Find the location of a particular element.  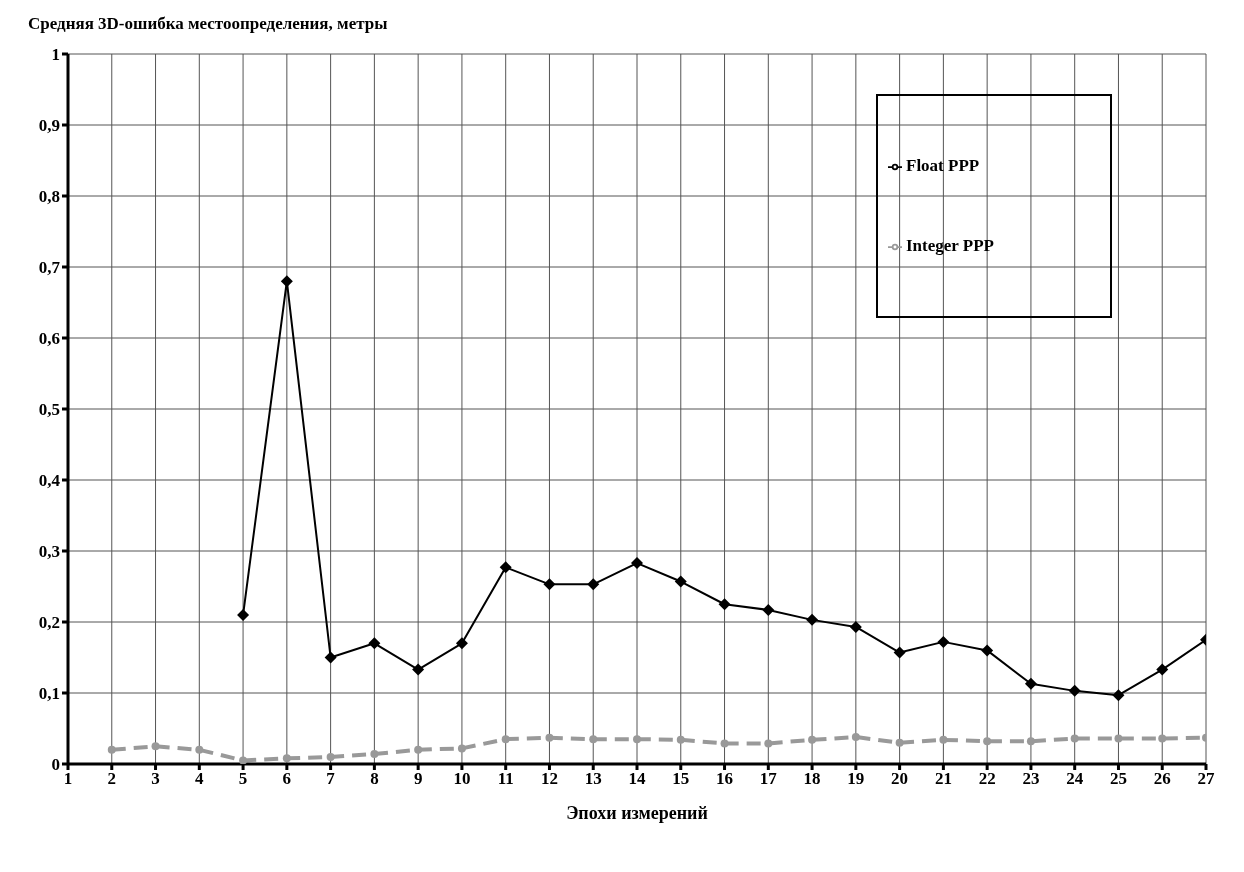

x-tick-label: 23 is located at coordinates (1031, 779).